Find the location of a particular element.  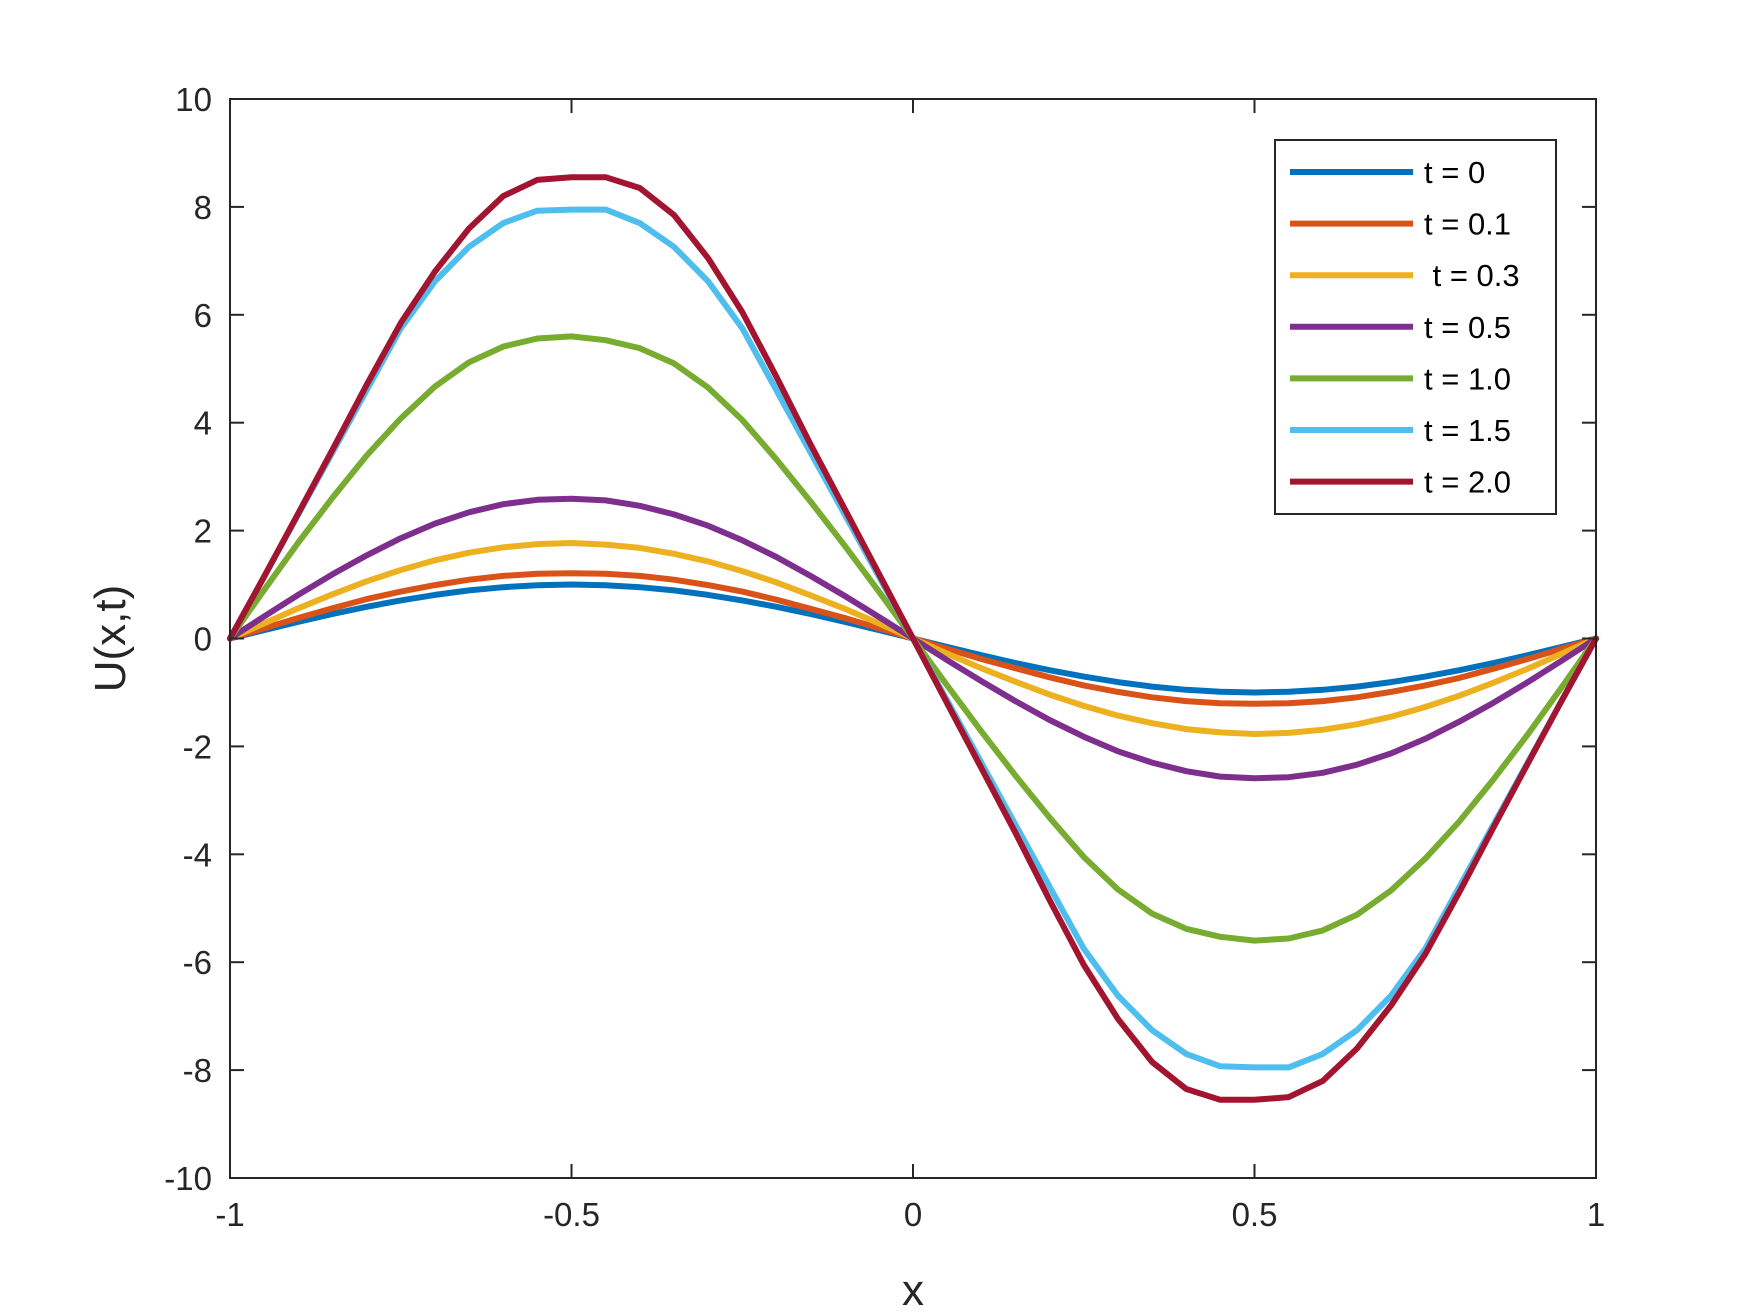

x-tick-label-4: 1 is located at coordinates (1596, 1214).